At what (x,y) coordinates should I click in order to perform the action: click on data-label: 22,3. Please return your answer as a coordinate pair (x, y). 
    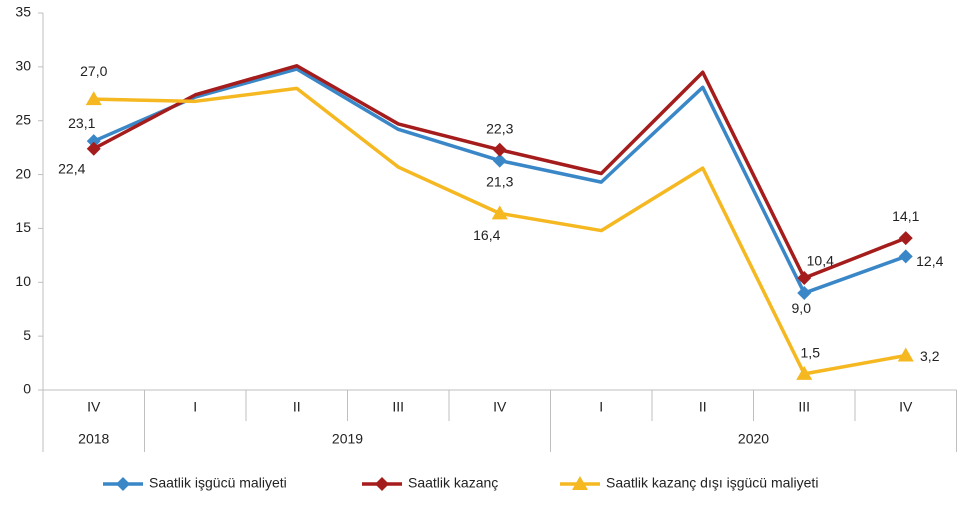
    Looking at the image, I should click on (499, 129).